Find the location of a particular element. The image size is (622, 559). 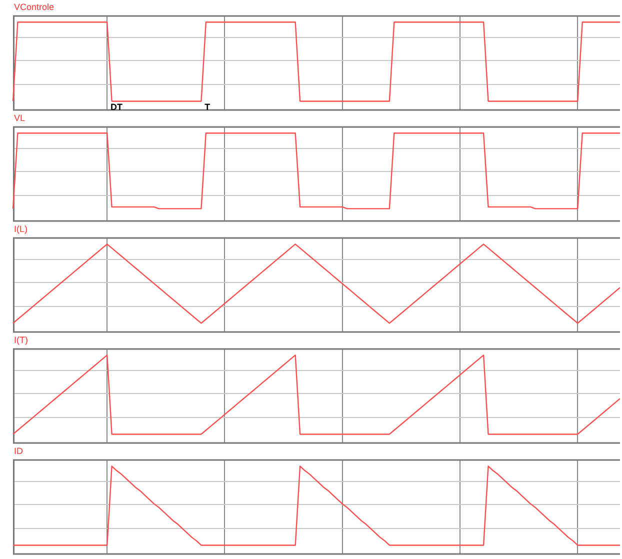

chart-title: VControle is located at coordinates (34, 7).